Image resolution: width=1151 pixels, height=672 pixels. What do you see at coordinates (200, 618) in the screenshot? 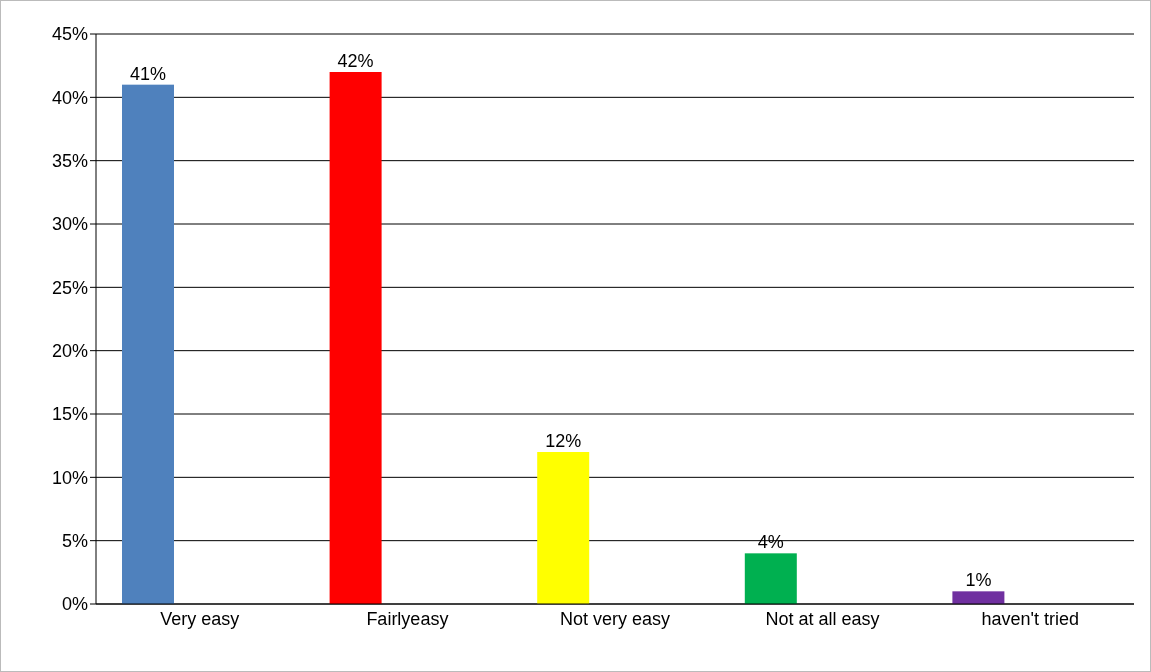
I see `x-tick-label: Very easy` at bounding box center [200, 618].